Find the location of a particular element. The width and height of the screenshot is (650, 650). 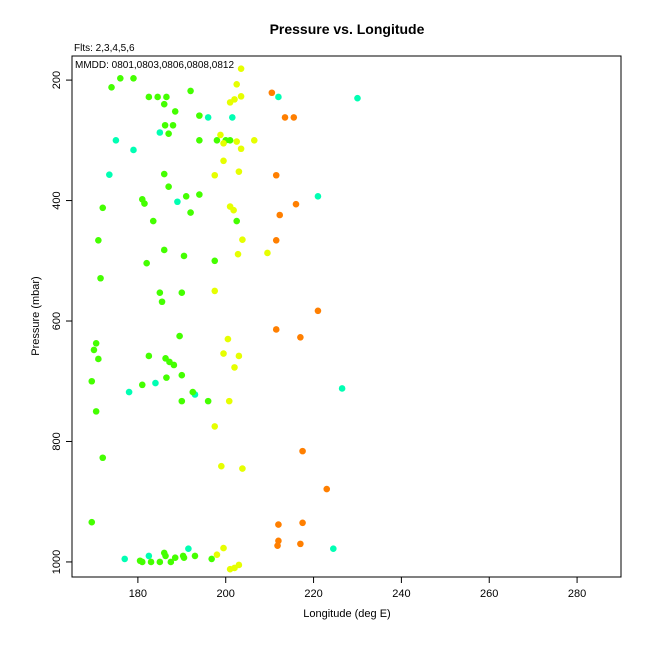

y-axis: 200 400 600 800 1000 is located at coordinates (61, 322).